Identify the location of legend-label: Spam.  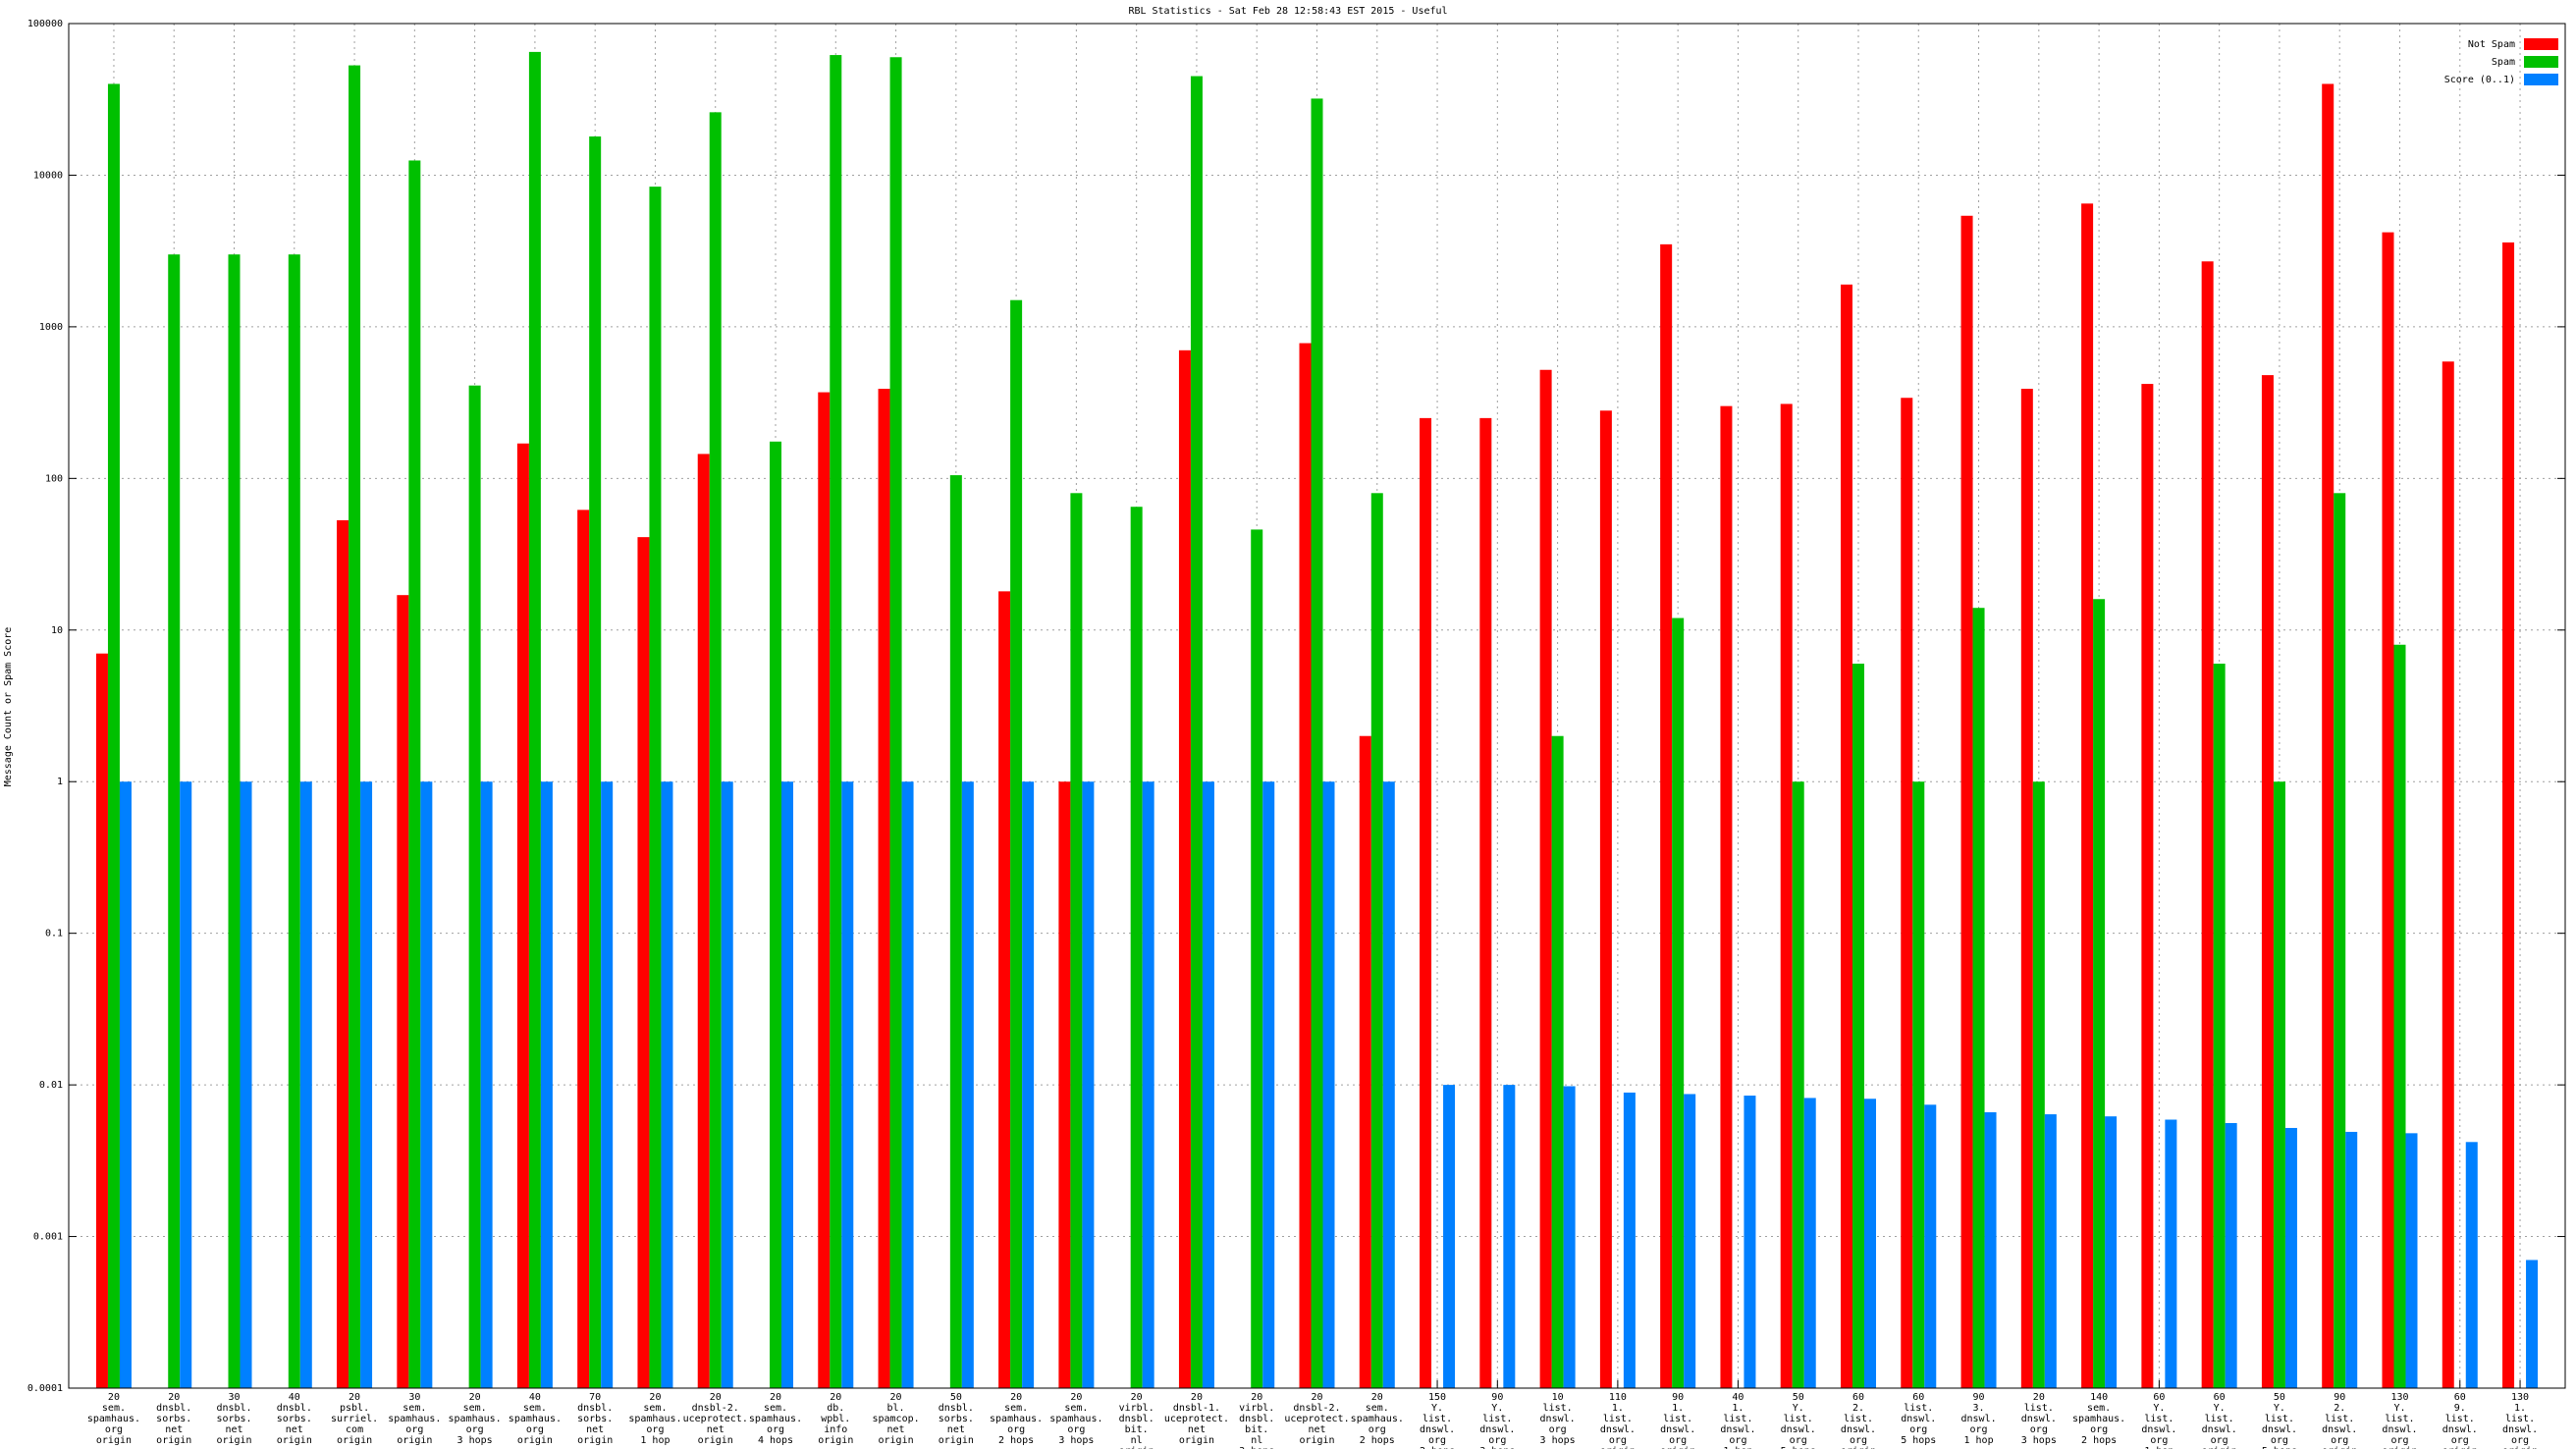
(2503, 62).